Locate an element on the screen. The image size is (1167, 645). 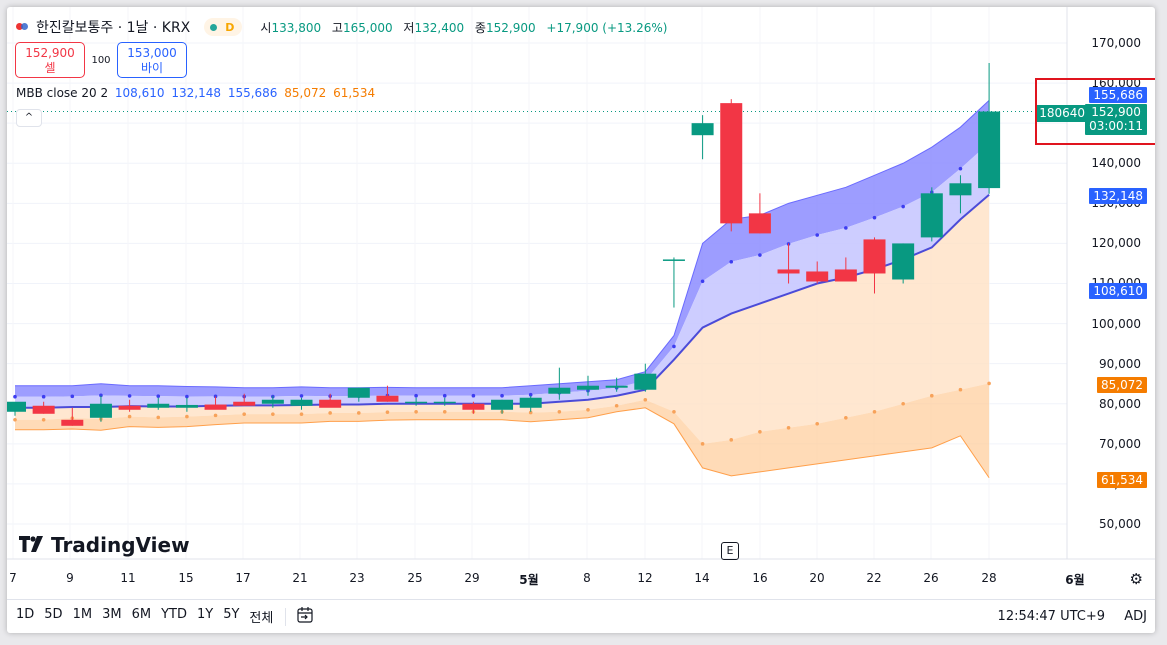
x-tick: 25 is located at coordinates (415, 578).